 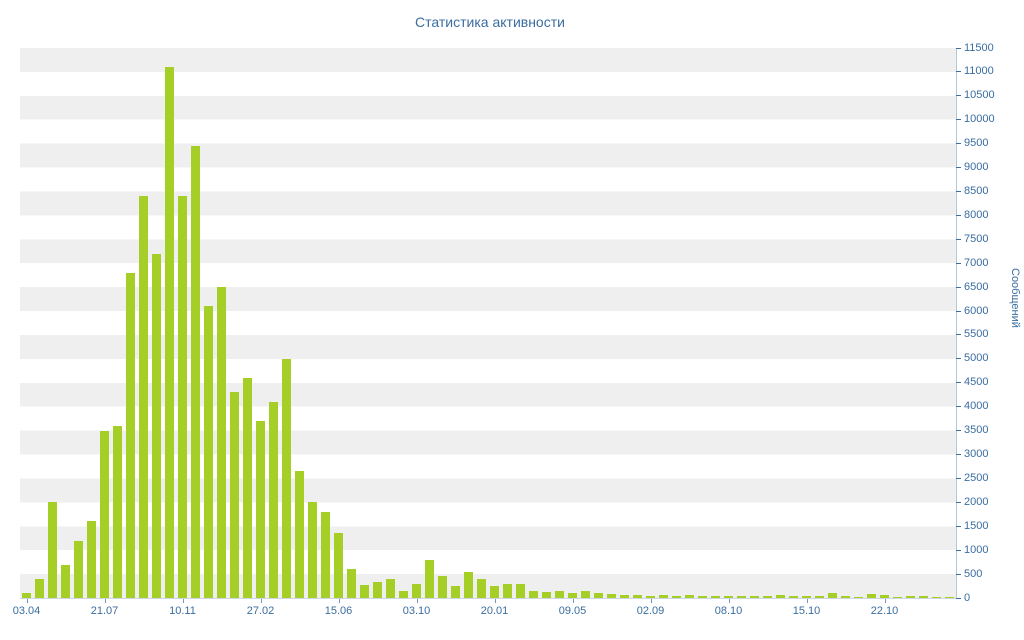 What do you see at coordinates (976, 190) in the screenshot?
I see `y-tick-label: 8500` at bounding box center [976, 190].